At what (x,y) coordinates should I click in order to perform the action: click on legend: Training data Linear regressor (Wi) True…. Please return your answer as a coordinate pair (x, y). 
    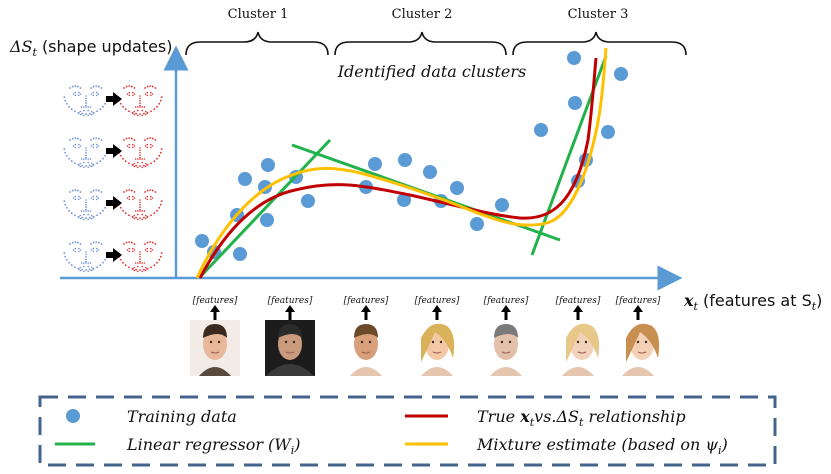
    Looking at the image, I should click on (407, 431).